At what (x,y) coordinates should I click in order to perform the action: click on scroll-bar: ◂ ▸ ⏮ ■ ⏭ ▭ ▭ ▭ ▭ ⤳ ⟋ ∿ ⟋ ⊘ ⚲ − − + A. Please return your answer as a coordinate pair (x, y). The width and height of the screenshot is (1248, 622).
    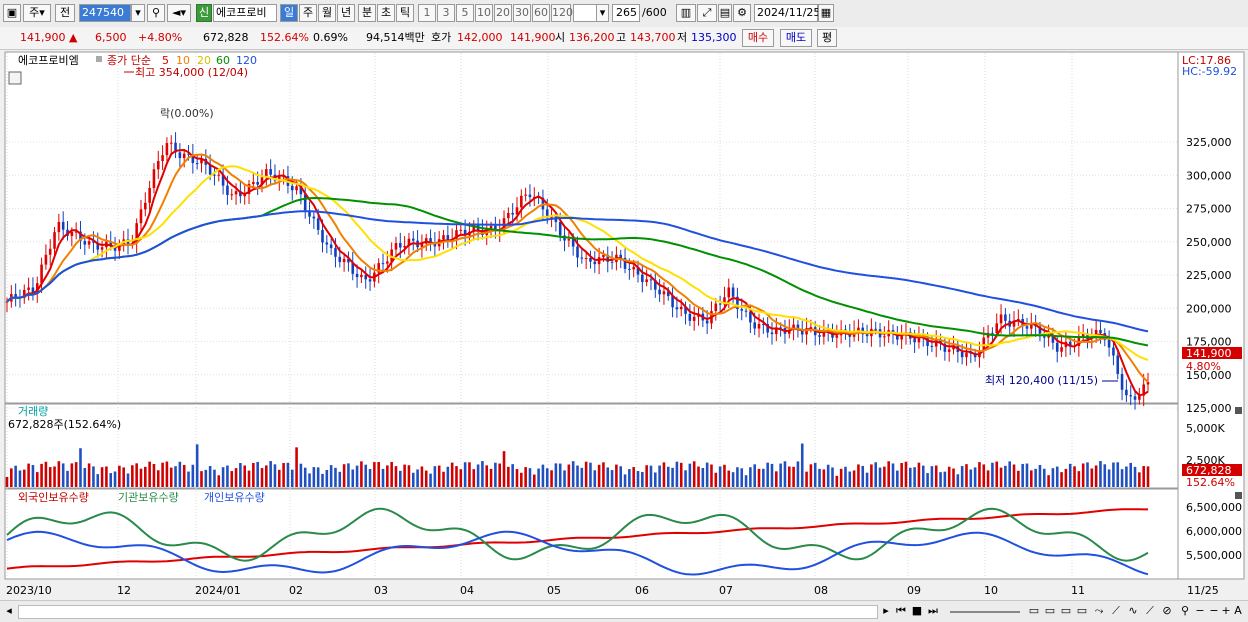
    Looking at the image, I should click on (624, 611).